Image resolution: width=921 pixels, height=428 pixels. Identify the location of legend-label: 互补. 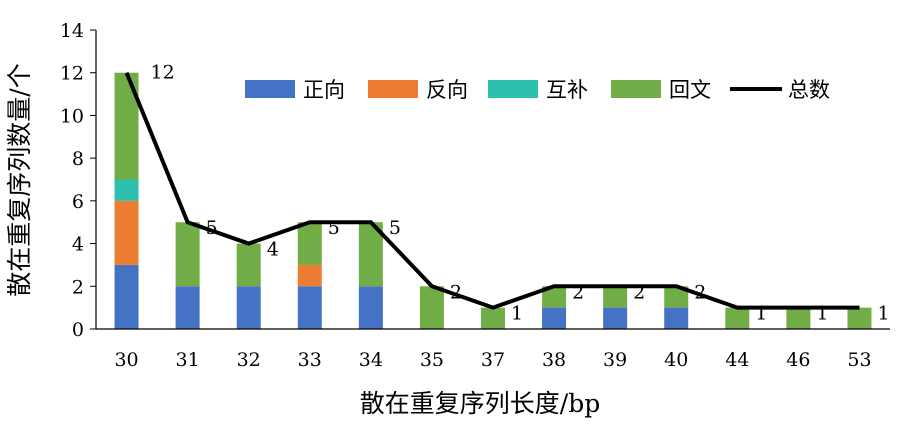
(567, 90).